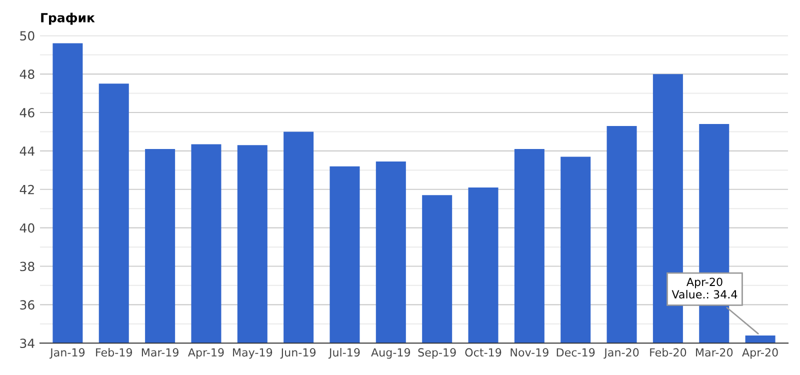 This screenshot has height=375, width=800. What do you see at coordinates (206, 353) in the screenshot?
I see `x-tick-label: Apr-19` at bounding box center [206, 353].